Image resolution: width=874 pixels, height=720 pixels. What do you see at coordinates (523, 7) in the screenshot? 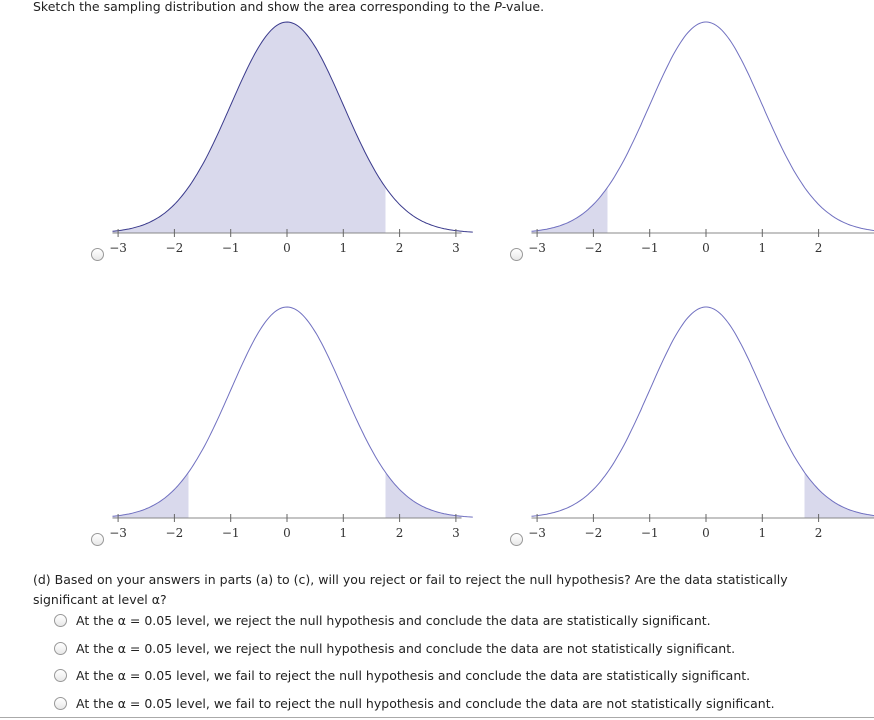
I see `prompt-text: -value.` at bounding box center [523, 7].